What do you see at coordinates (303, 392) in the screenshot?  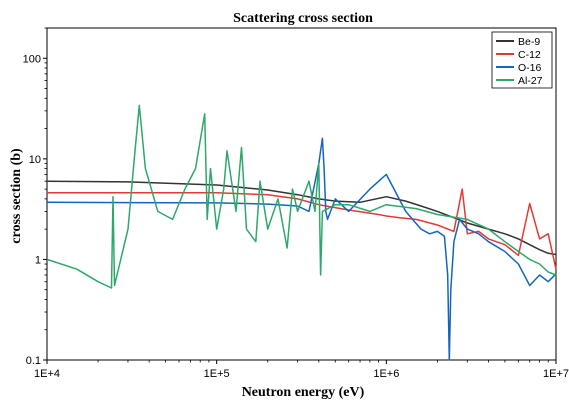 I see `x-axis-label: Neutron energy (eV)` at bounding box center [303, 392].